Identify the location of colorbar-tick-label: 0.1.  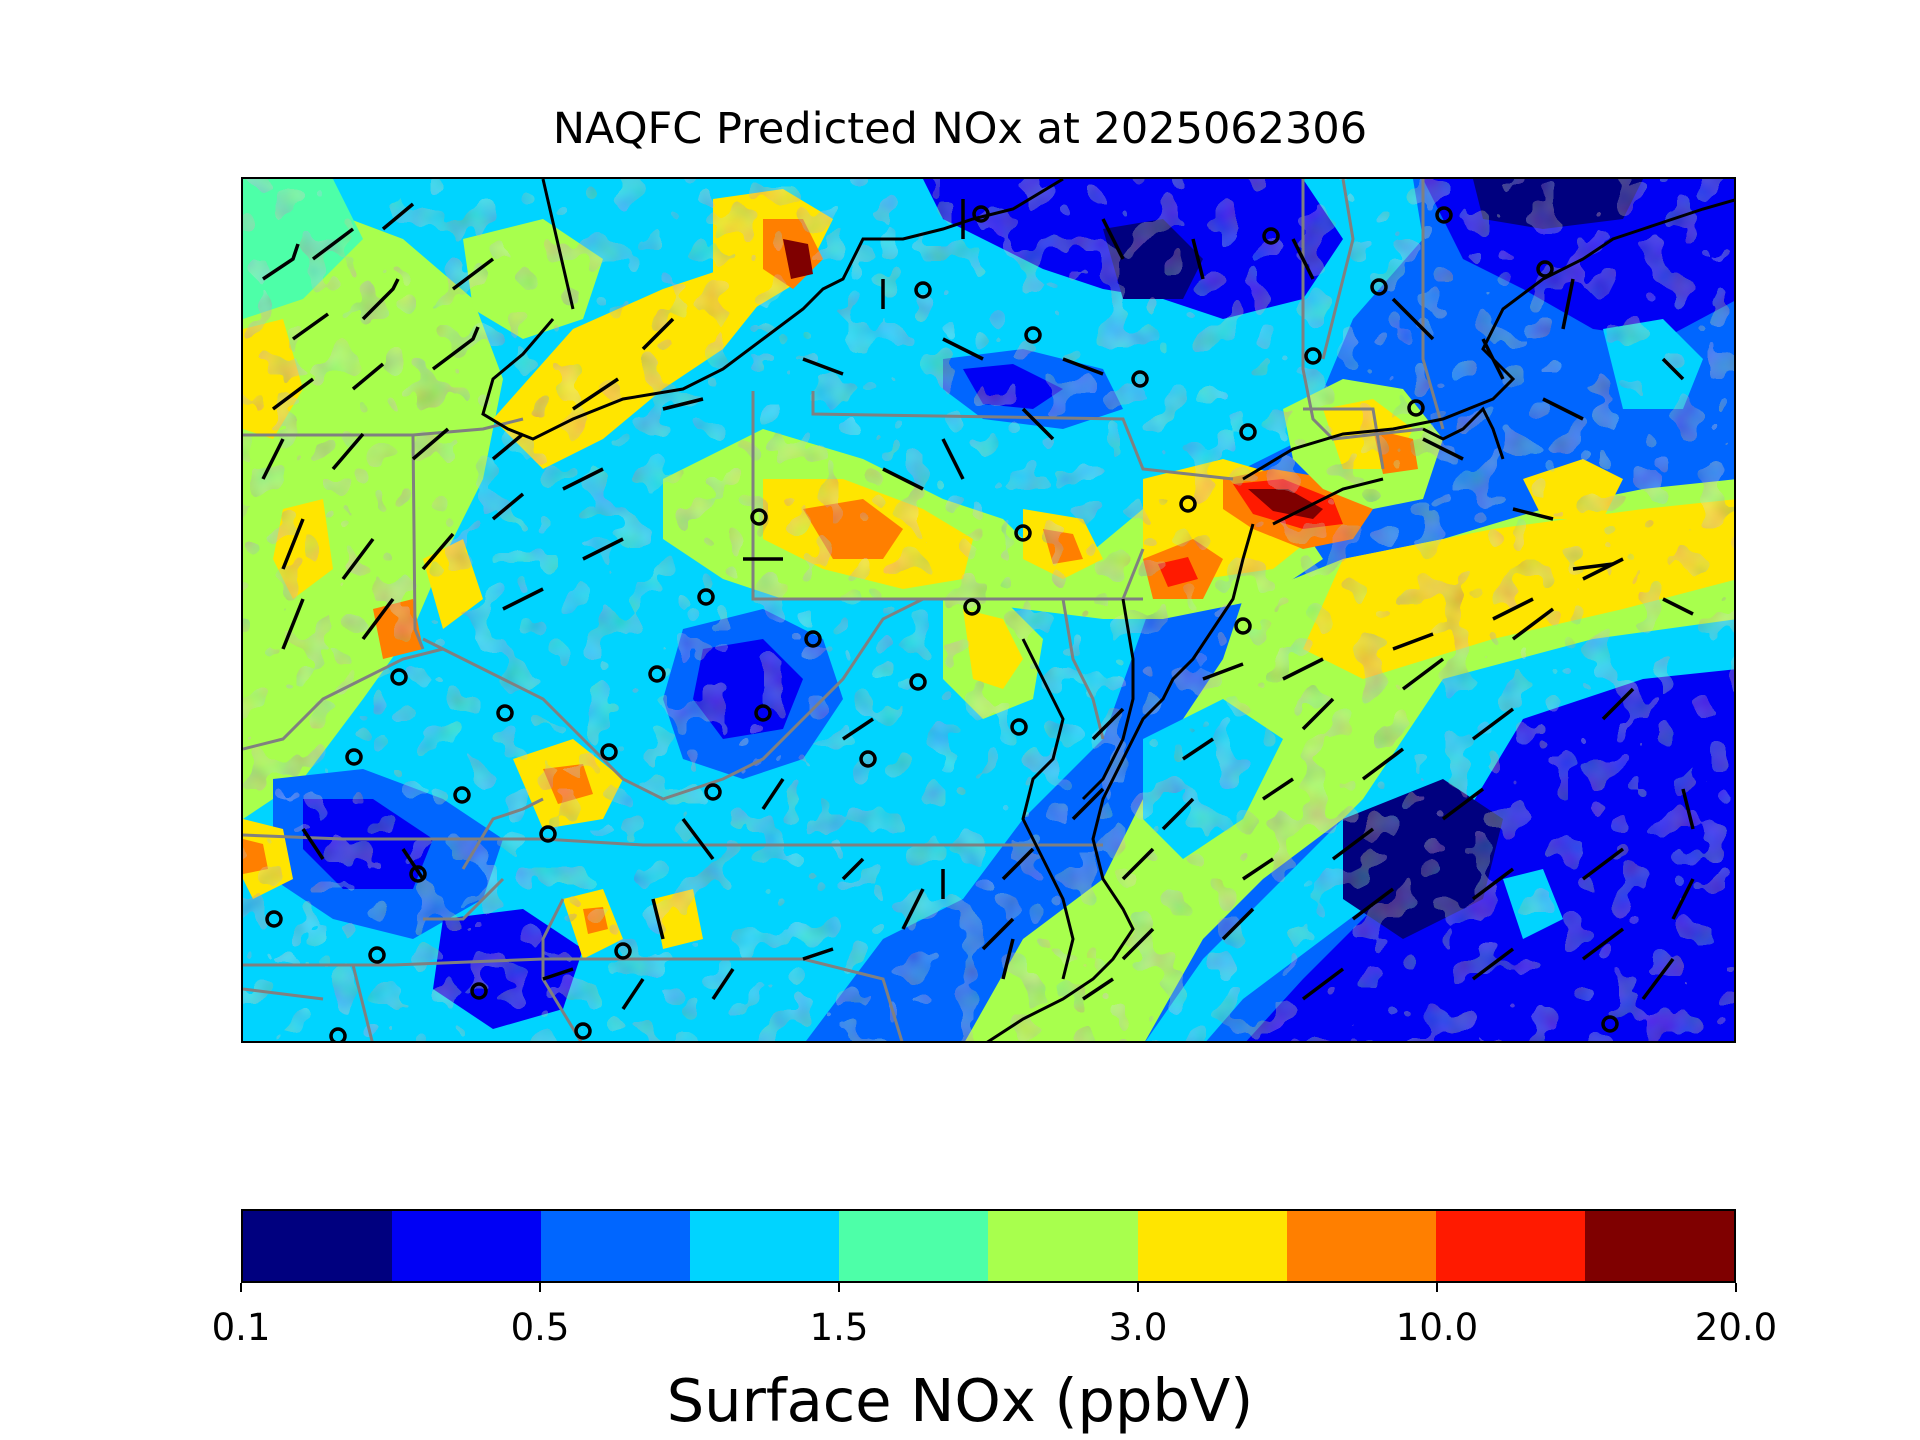
(241, 1327).